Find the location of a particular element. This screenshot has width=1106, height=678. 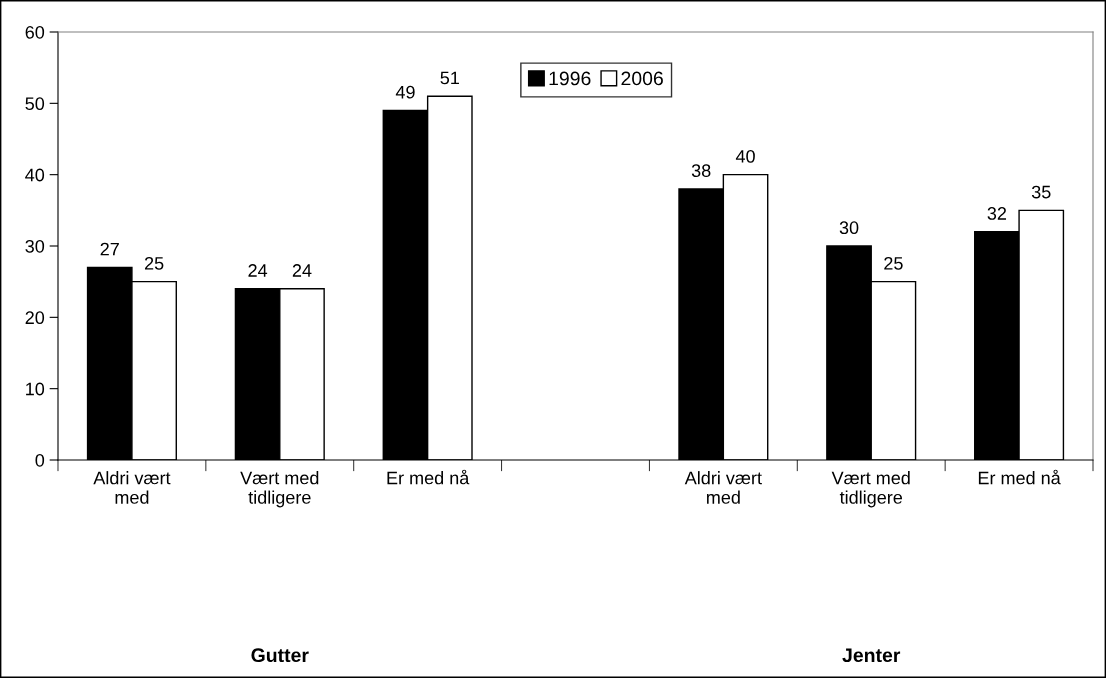

legend-label: 2006 is located at coordinates (642, 78).